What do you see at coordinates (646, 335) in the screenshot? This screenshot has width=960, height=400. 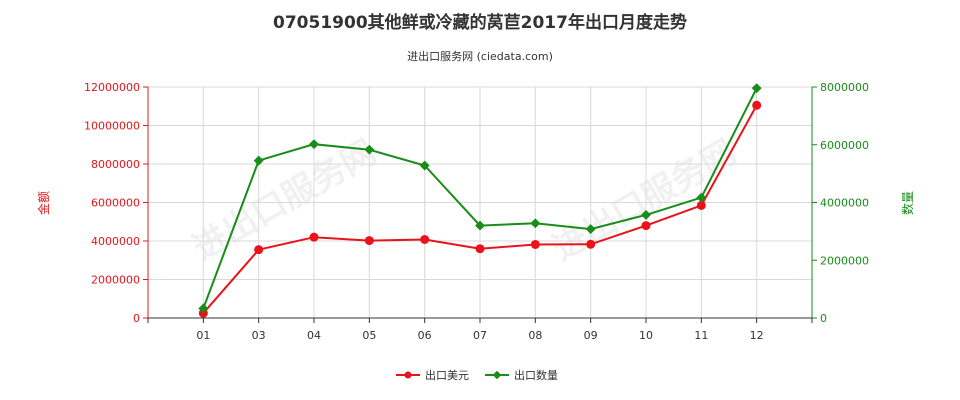 I see `x-tick-label-10: 10` at bounding box center [646, 335].